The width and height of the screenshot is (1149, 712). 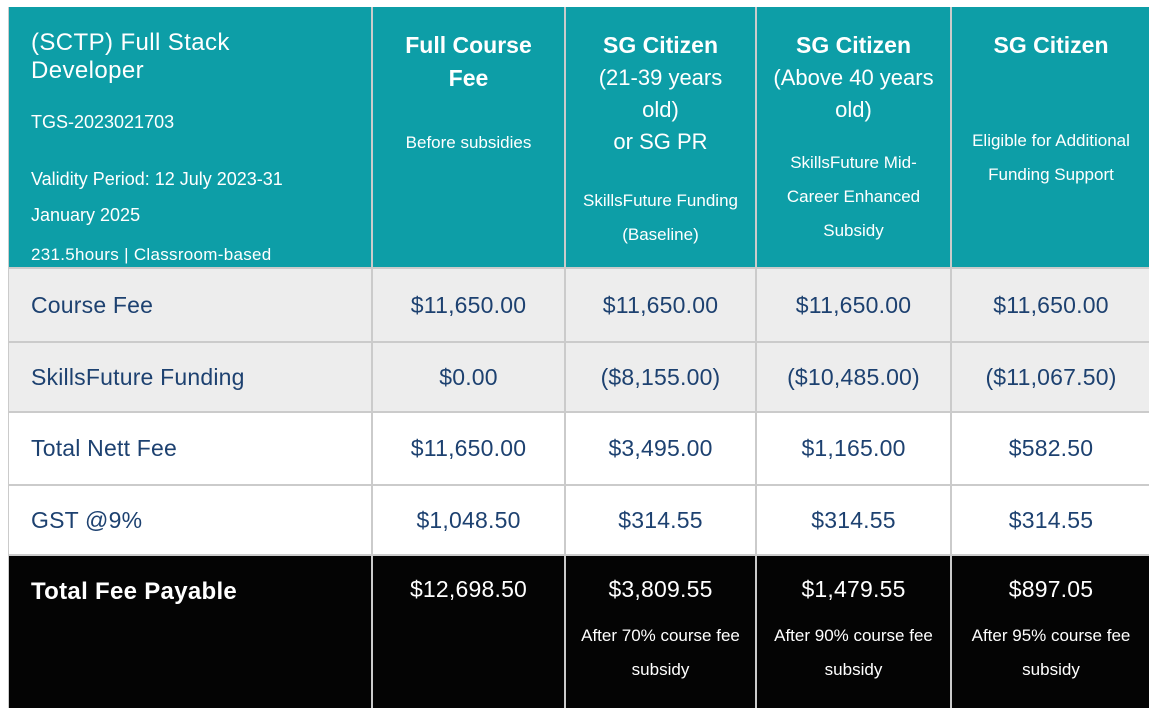 I want to click on course-title: (SCTP) Full Stack Developer, so click(x=130, y=56).